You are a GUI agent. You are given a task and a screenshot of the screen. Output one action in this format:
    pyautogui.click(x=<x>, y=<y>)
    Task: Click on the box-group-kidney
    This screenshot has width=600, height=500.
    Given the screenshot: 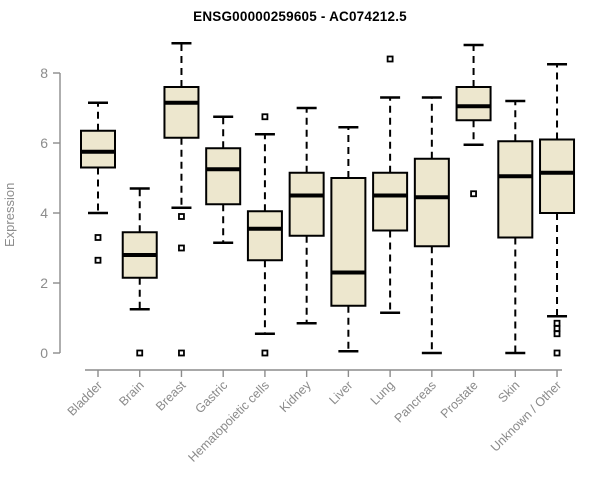 What is the action you would take?
    pyautogui.click(x=306, y=215)
    